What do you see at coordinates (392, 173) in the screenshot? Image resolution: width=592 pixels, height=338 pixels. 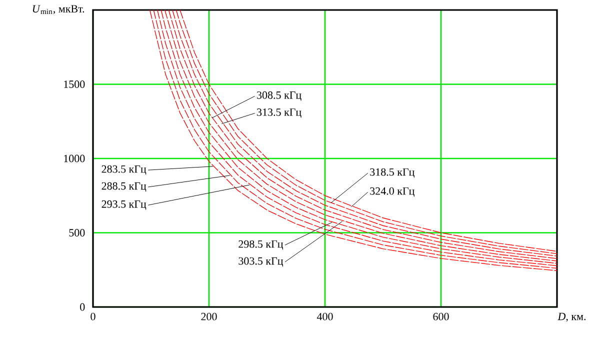 I see `annotation: 318.5 кГц` at bounding box center [392, 173].